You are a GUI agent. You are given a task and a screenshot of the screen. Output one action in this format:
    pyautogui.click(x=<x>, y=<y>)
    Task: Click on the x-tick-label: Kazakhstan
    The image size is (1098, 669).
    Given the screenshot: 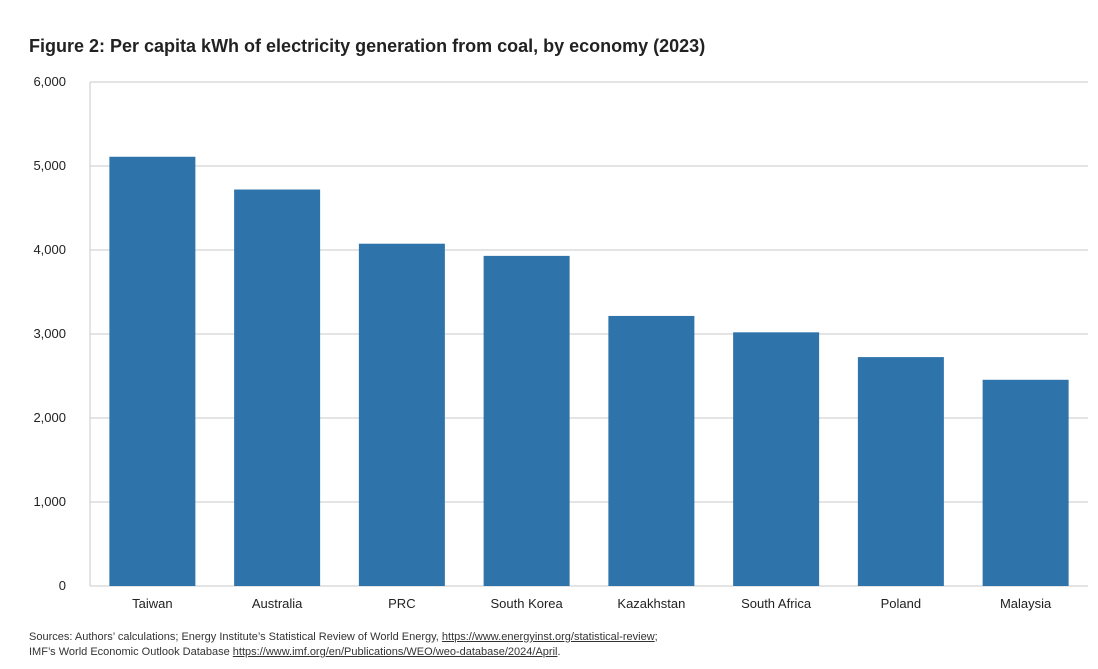 What is the action you would take?
    pyautogui.click(x=651, y=603)
    